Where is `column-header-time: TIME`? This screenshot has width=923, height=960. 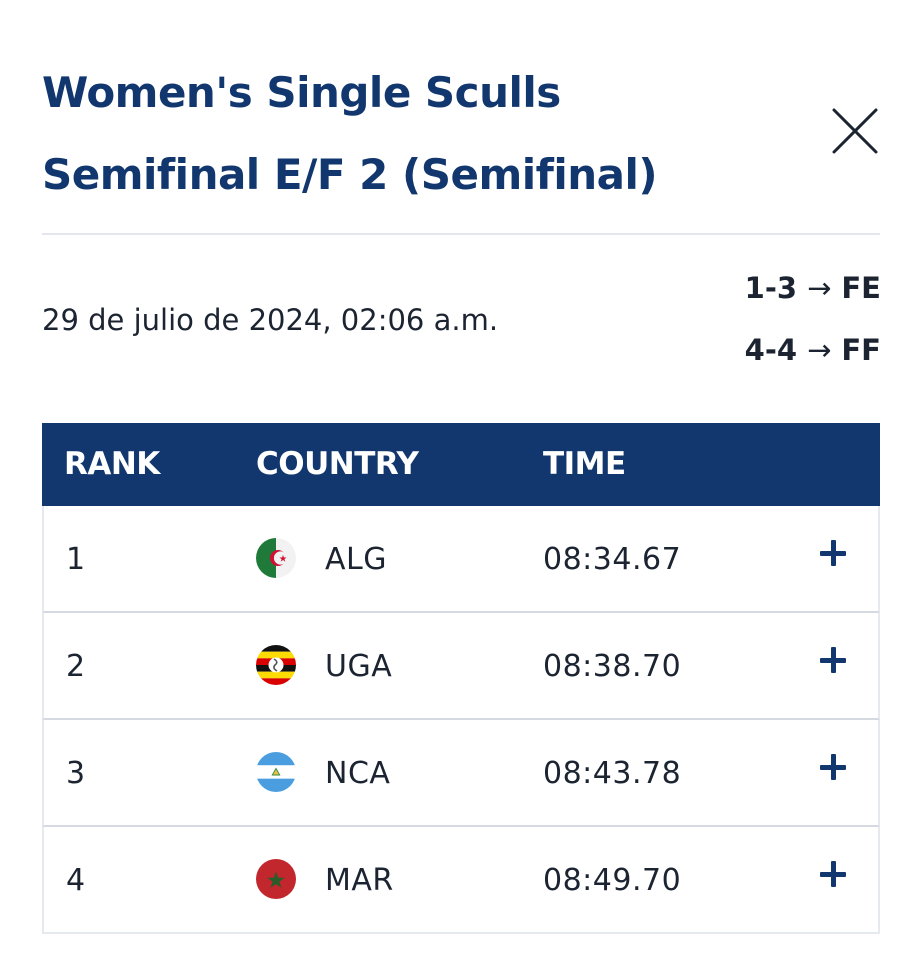
column-header-time: TIME is located at coordinates (584, 464).